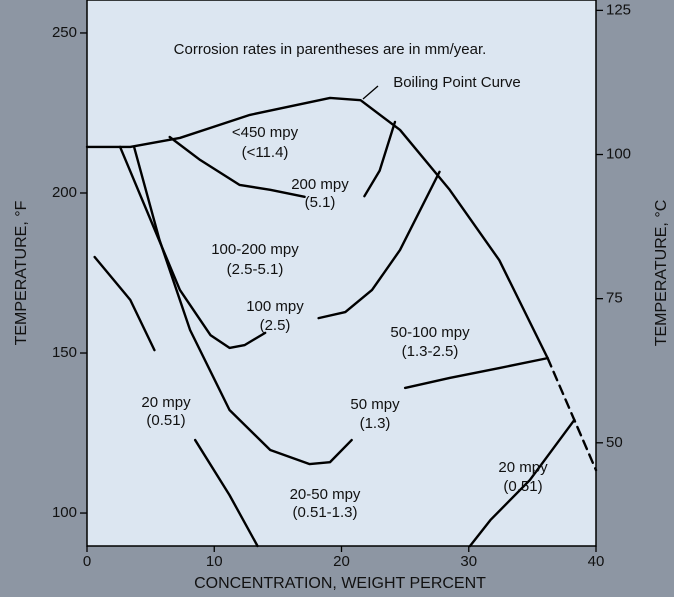 The height and width of the screenshot is (597, 674). Describe the element at coordinates (596, 561) in the screenshot. I see `x-tick-label: 40` at that location.